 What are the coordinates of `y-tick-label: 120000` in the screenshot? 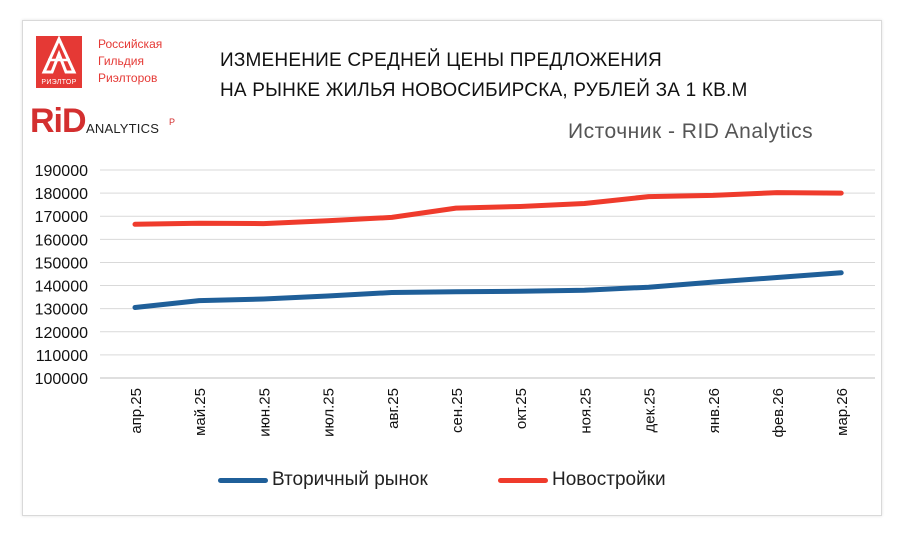 It's located at (61, 333).